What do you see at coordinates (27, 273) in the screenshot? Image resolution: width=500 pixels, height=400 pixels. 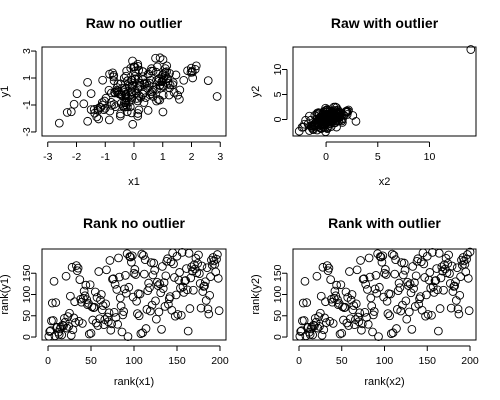 I see `y-tick-label: 150` at bounding box center [27, 273].